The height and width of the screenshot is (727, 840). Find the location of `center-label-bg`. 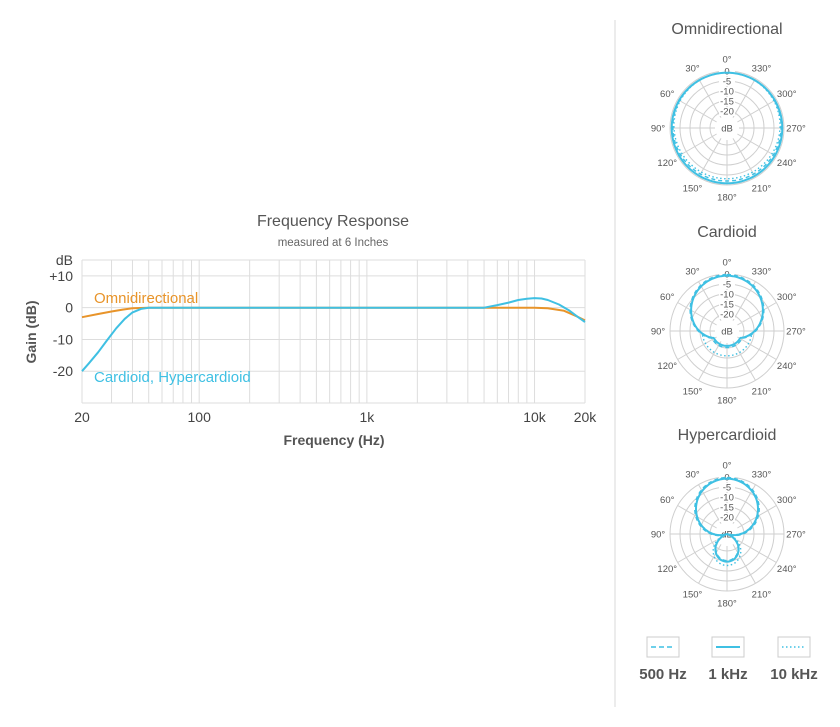

center-label-bg is located at coordinates (727, 128).